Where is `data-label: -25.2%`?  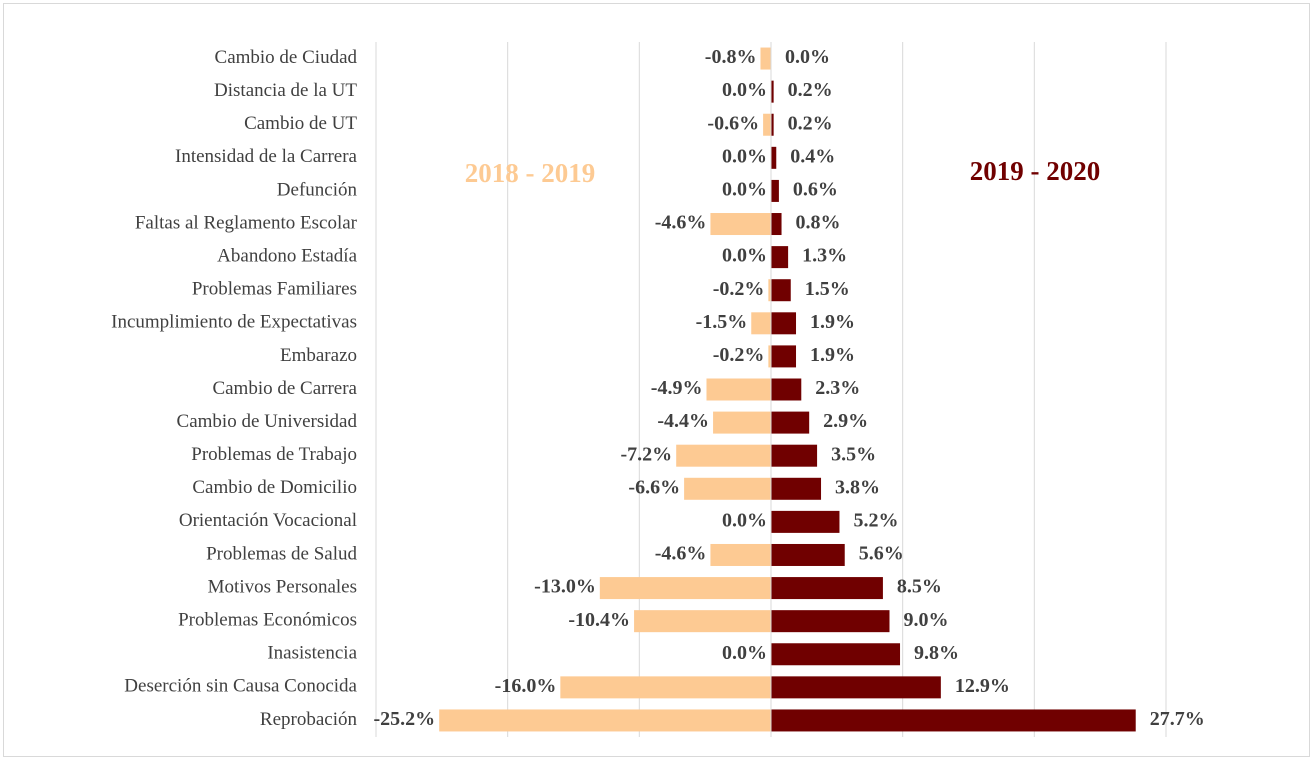 data-label: -25.2% is located at coordinates (405, 719).